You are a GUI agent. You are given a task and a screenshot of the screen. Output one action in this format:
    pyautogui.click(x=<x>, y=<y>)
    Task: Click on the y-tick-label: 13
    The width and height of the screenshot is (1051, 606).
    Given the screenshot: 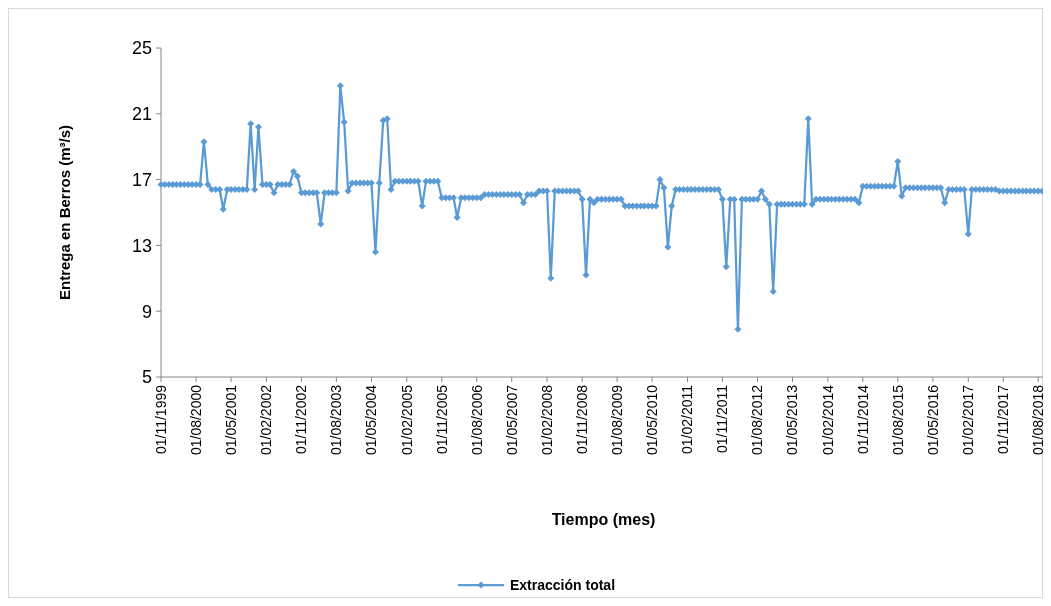 What is the action you would take?
    pyautogui.click(x=141, y=245)
    